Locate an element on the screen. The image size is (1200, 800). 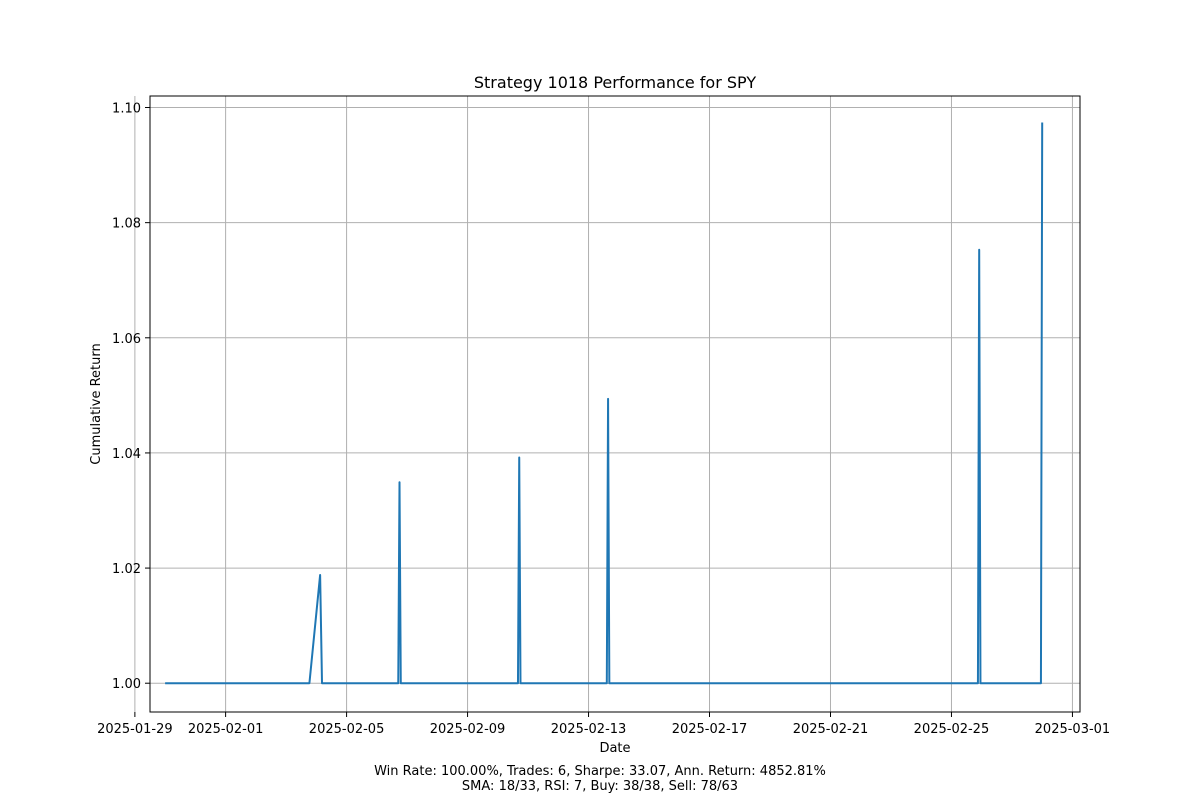
x-axis-label: Date is located at coordinates (614, 748).